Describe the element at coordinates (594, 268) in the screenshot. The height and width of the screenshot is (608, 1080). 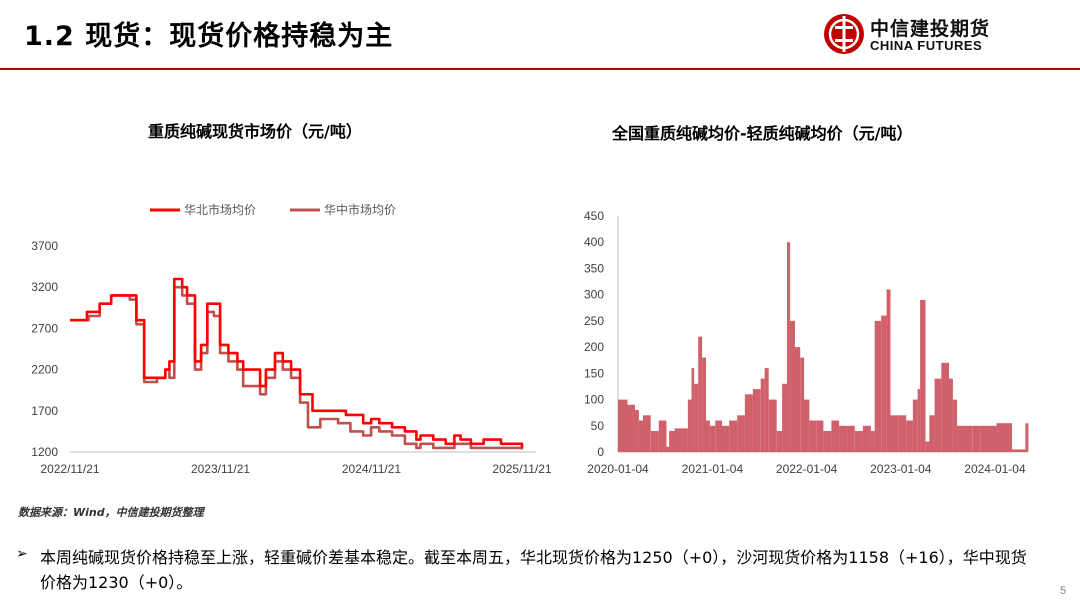
I see `right-y-tick-label: 350` at that location.